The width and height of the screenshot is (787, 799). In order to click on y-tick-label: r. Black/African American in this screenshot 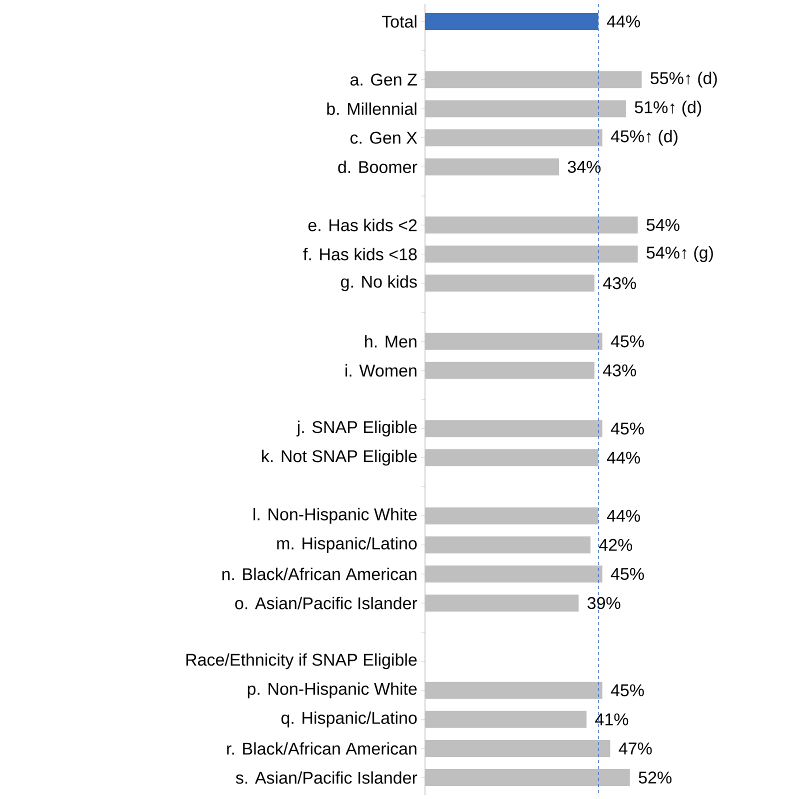, I will do `click(321, 748)`.